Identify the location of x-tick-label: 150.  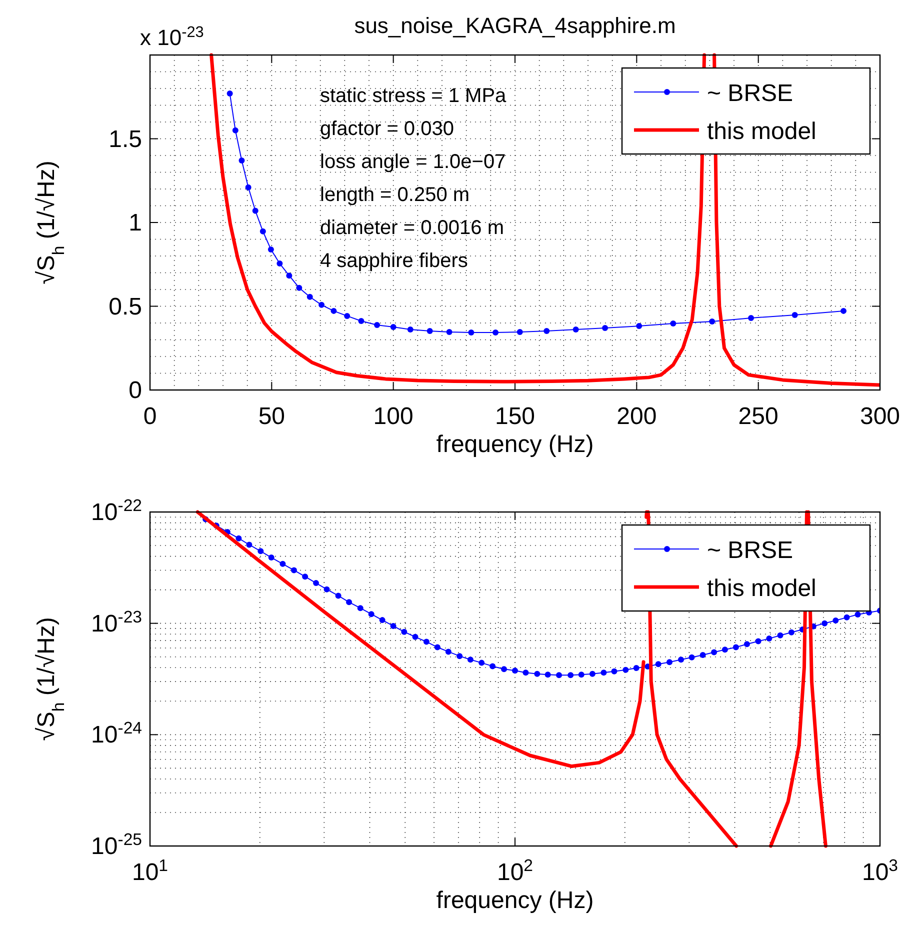
(515, 416).